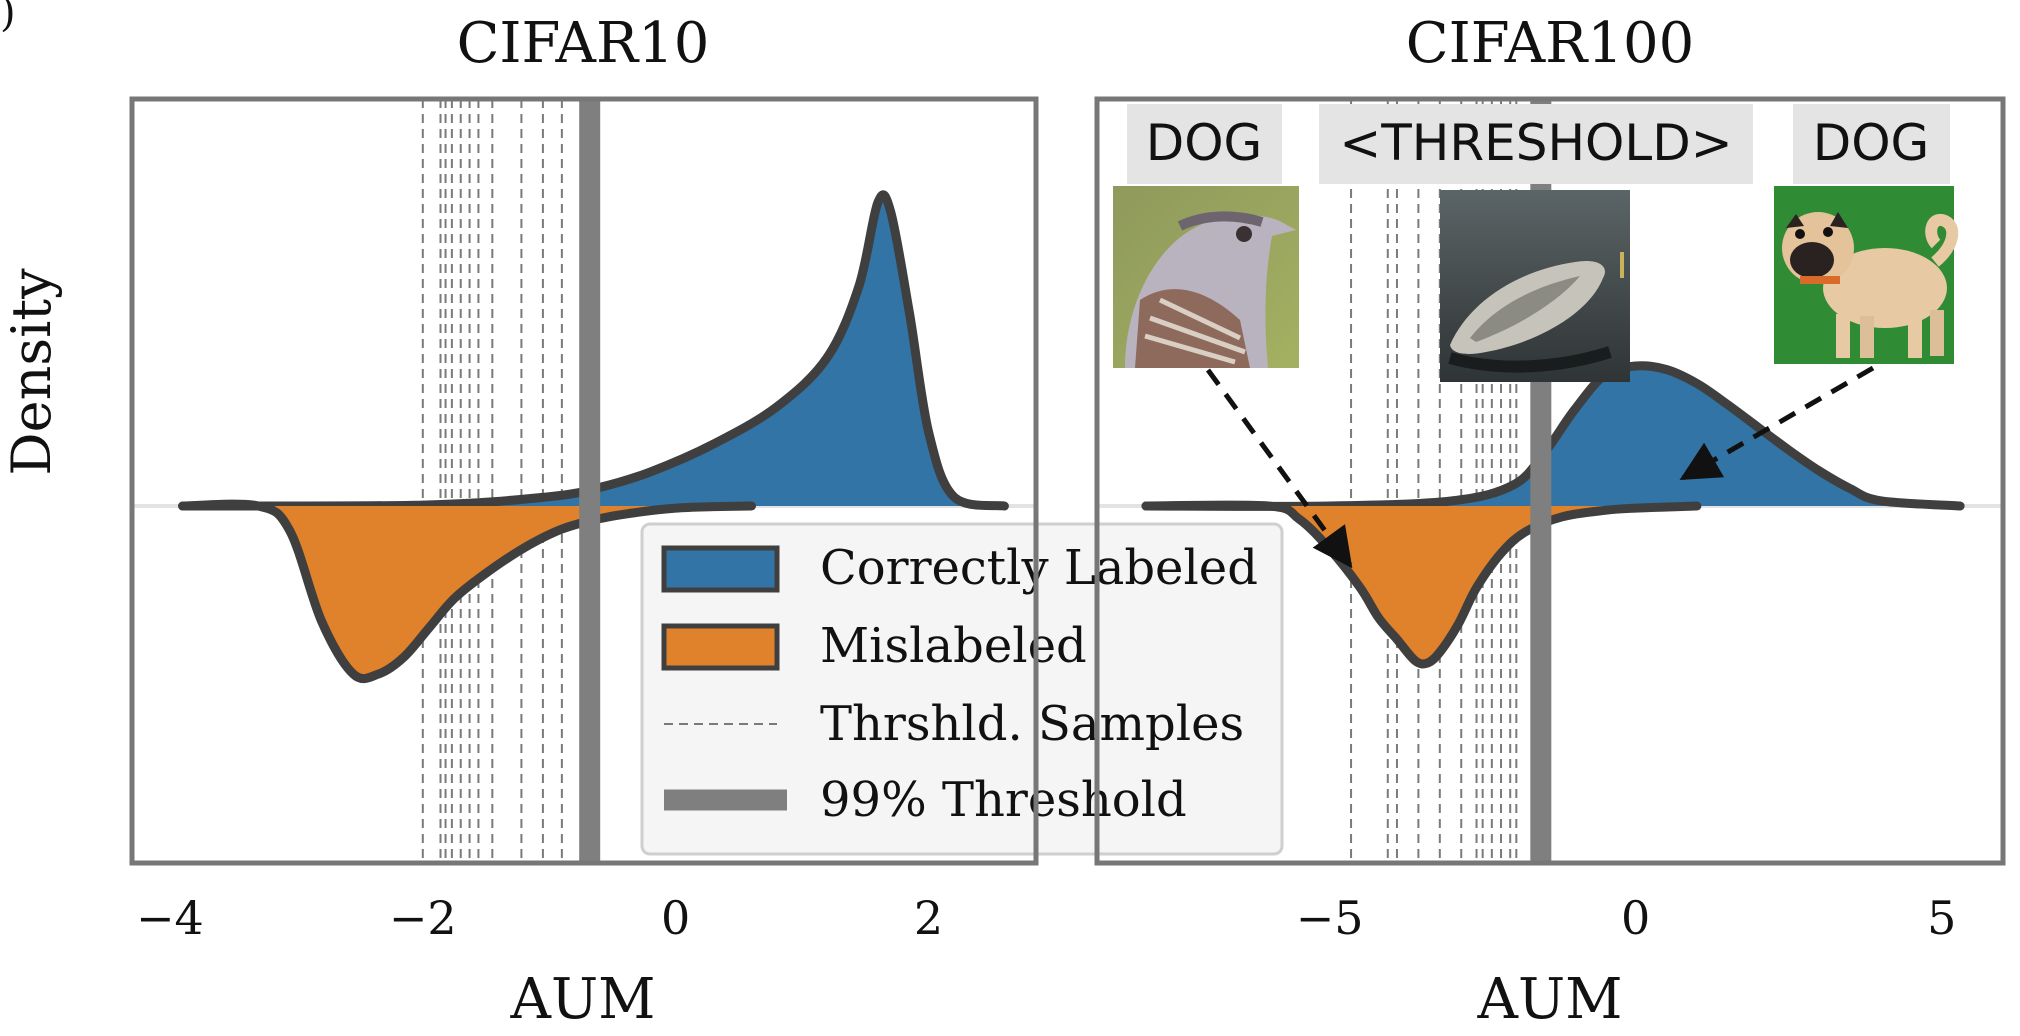 The height and width of the screenshot is (1036, 2020). I want to click on legend-item: Mislabeled, so click(874, 646).